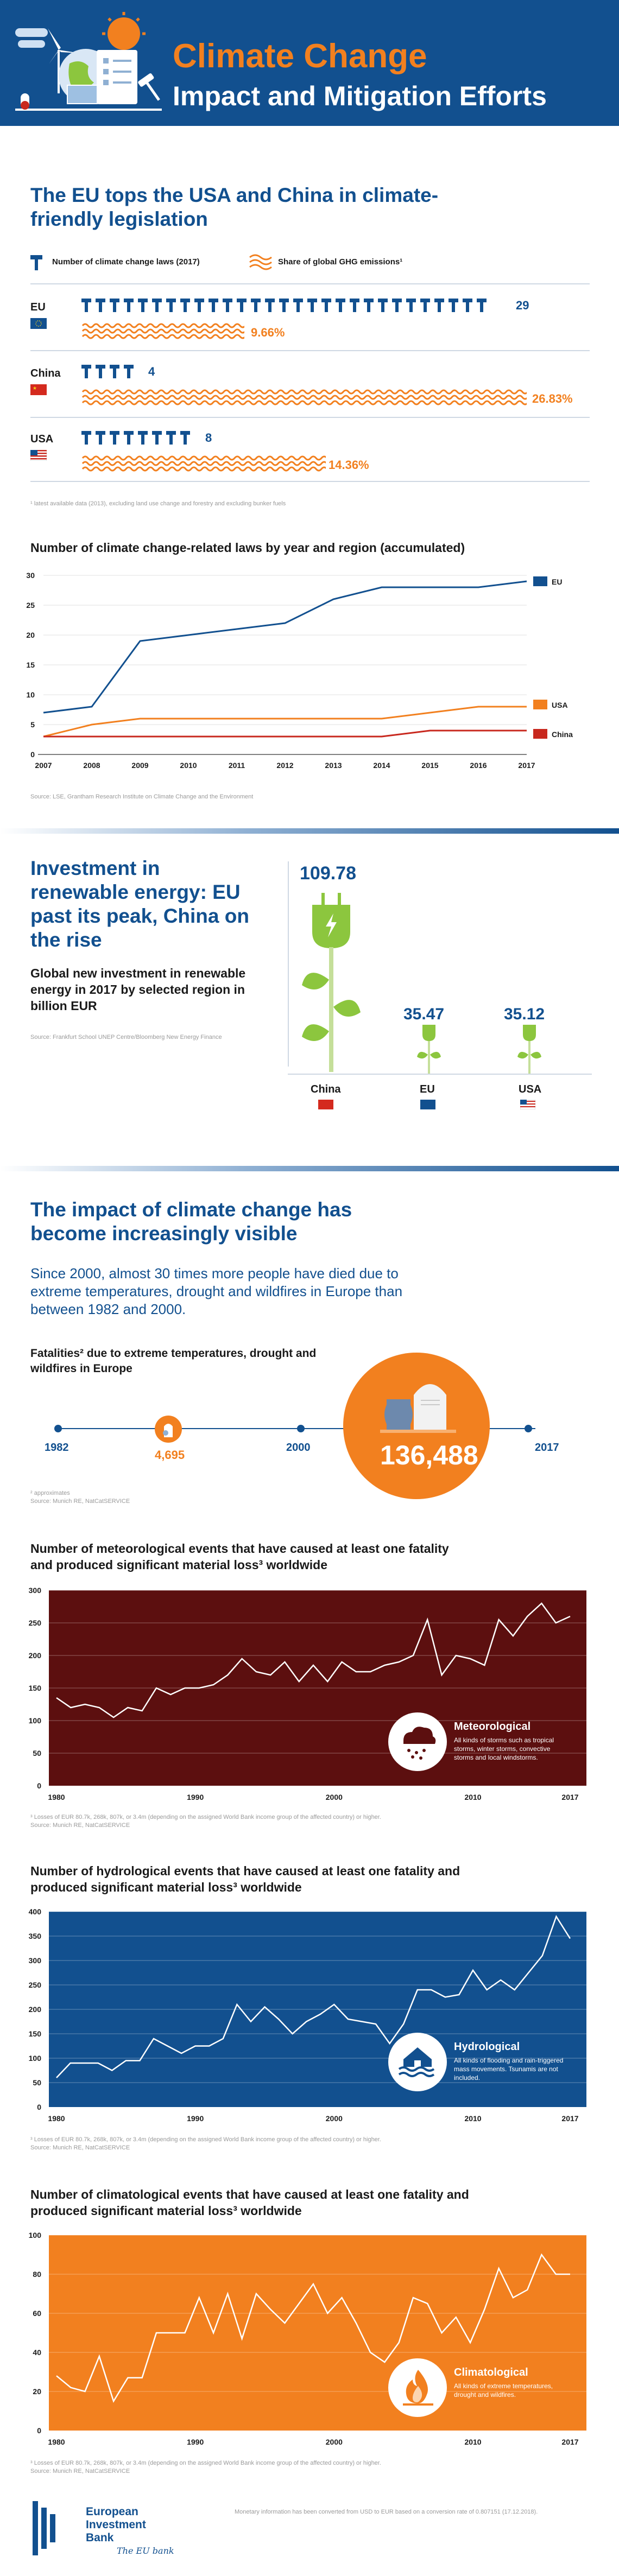  What do you see at coordinates (135, 438) in the screenshot?
I see `laws-bar-usa` at bounding box center [135, 438].